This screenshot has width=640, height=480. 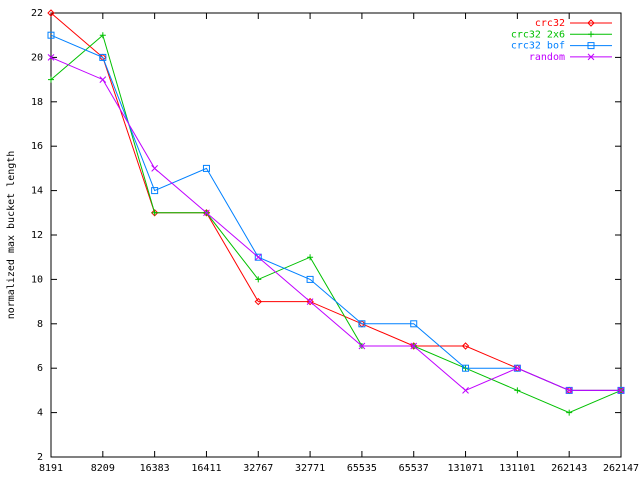 What do you see at coordinates (103, 468) in the screenshot?
I see `x-tick-label: 8209` at bounding box center [103, 468].